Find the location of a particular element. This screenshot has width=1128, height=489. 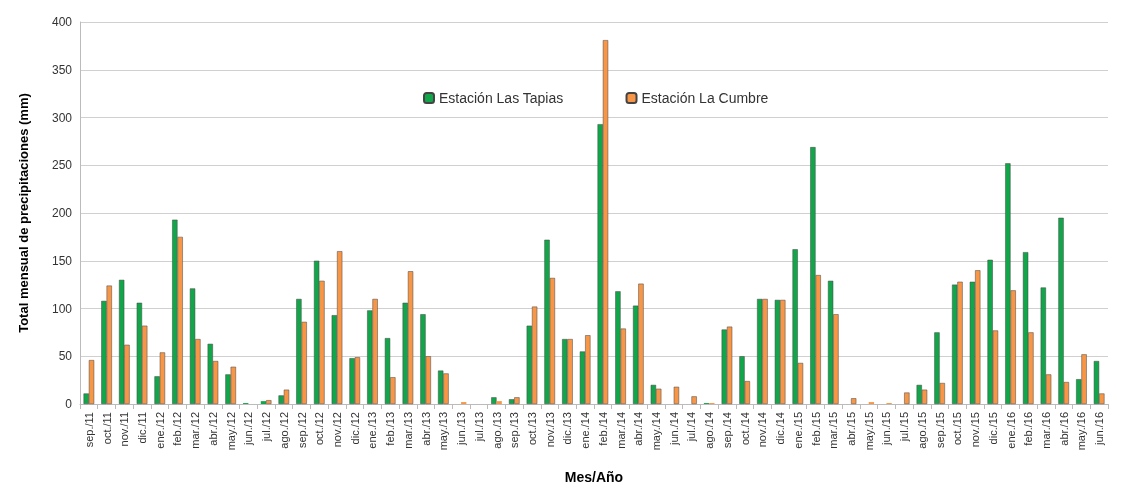

legend-label: Estación La Cumbre is located at coordinates (705, 98).